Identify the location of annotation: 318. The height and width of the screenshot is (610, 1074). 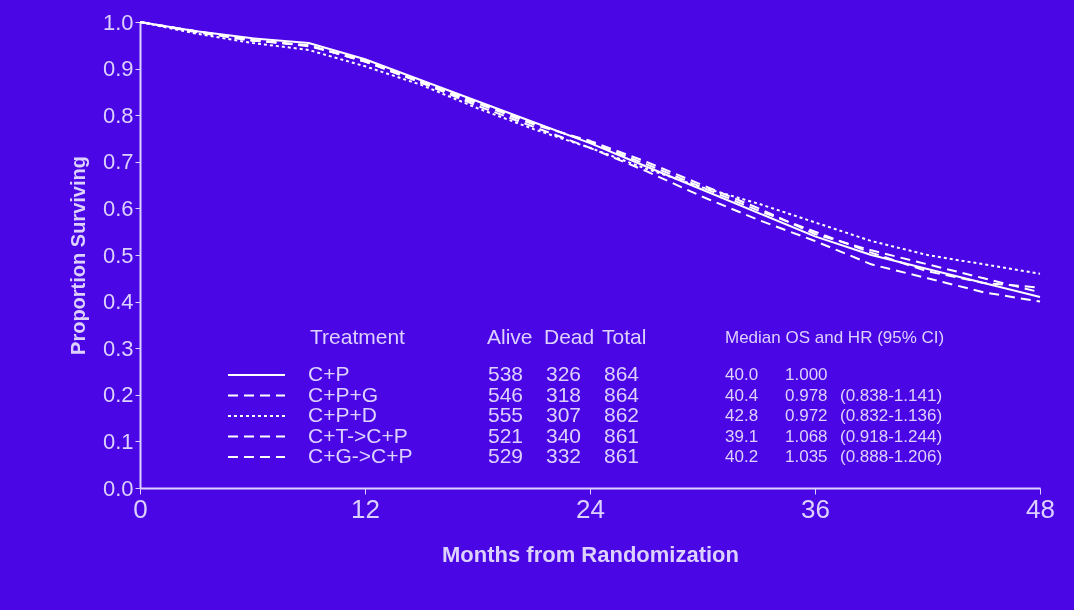
(564, 394).